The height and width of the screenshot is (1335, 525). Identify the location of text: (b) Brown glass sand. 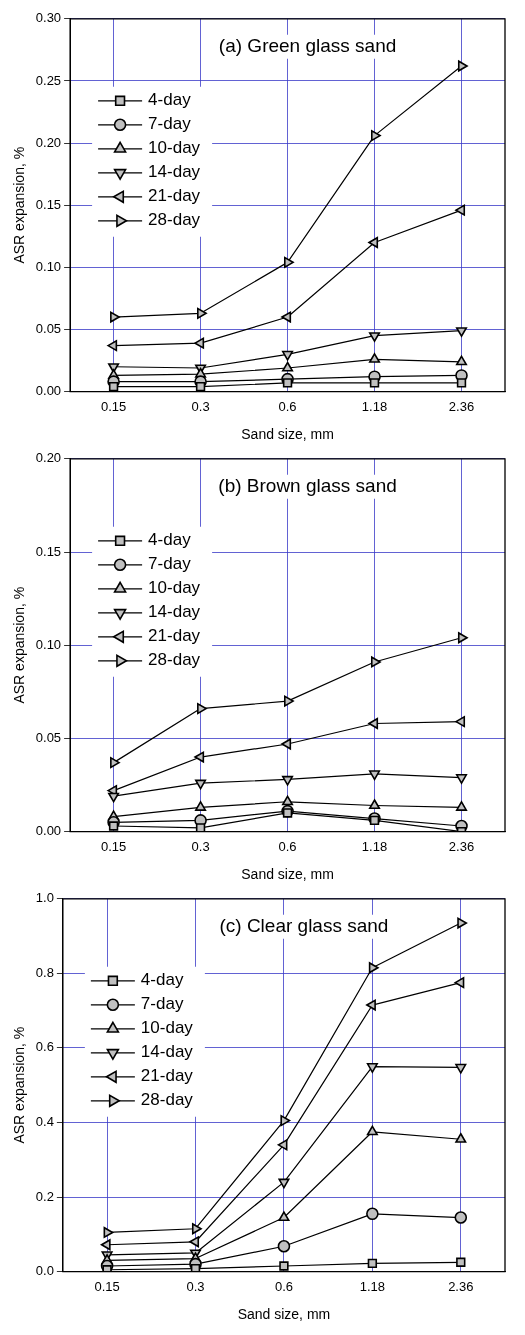
(307, 486).